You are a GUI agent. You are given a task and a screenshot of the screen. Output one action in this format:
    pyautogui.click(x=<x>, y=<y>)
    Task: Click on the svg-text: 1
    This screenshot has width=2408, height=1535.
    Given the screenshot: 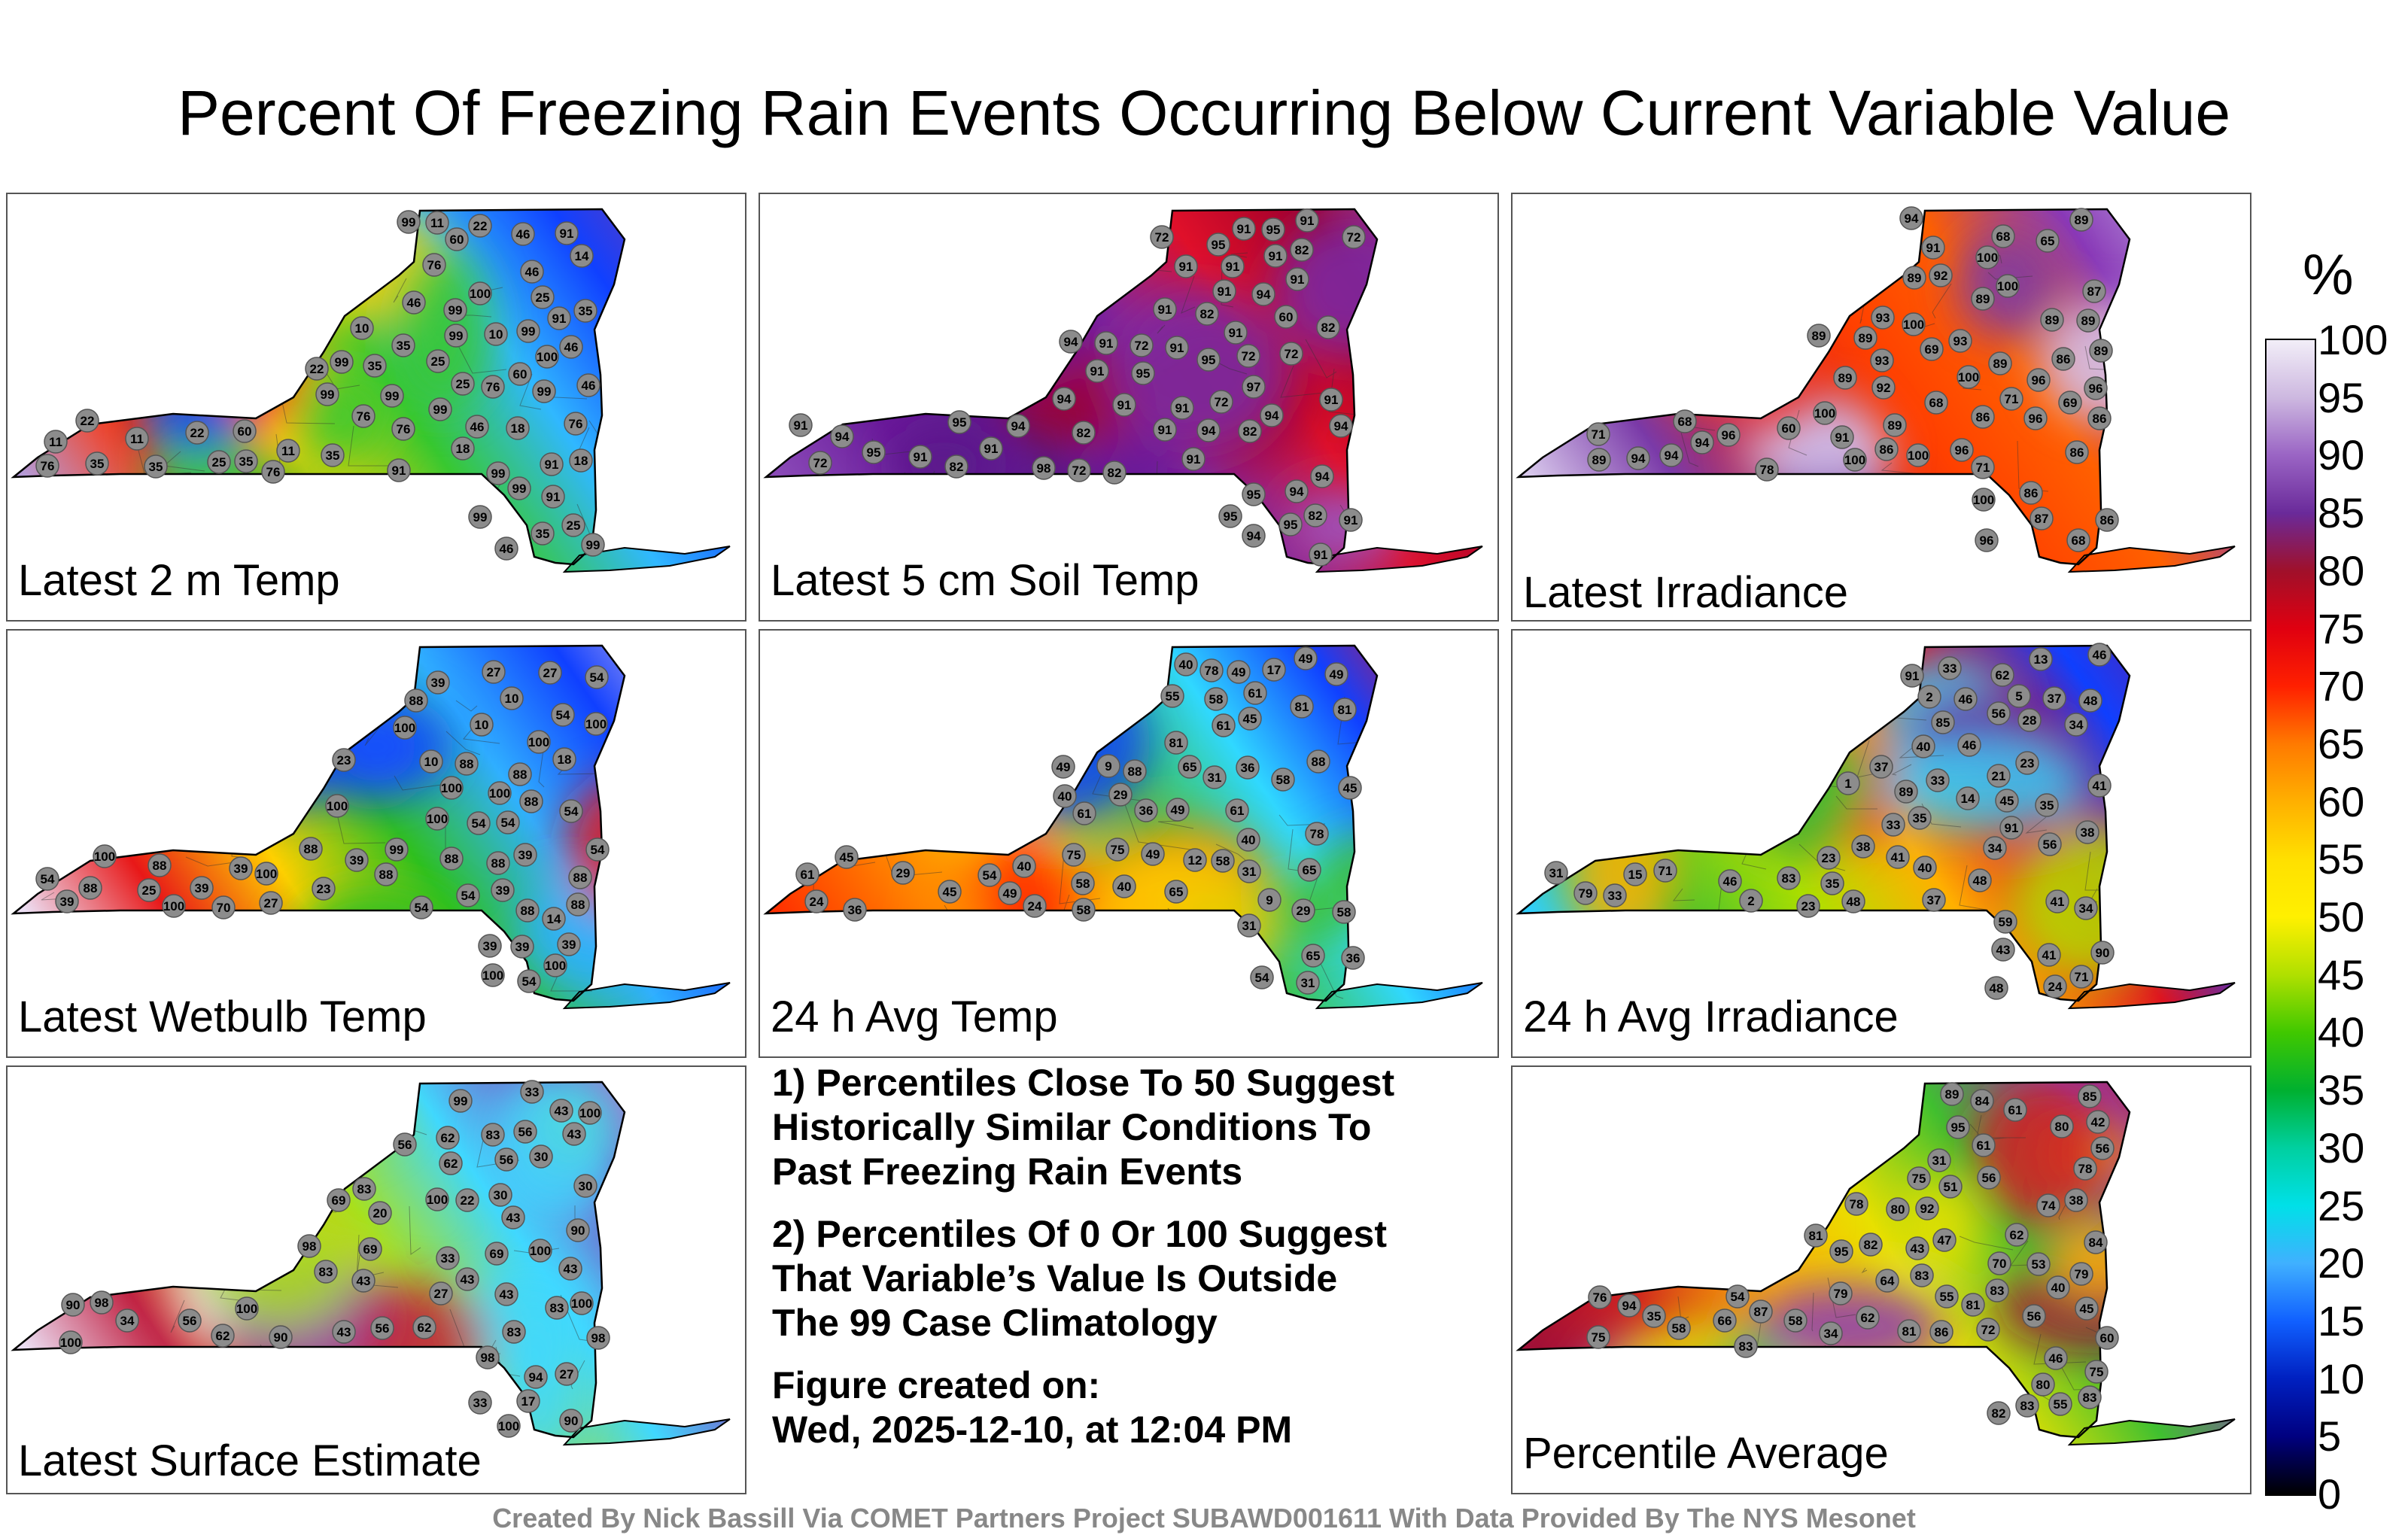 What is the action you would take?
    pyautogui.click(x=1847, y=784)
    